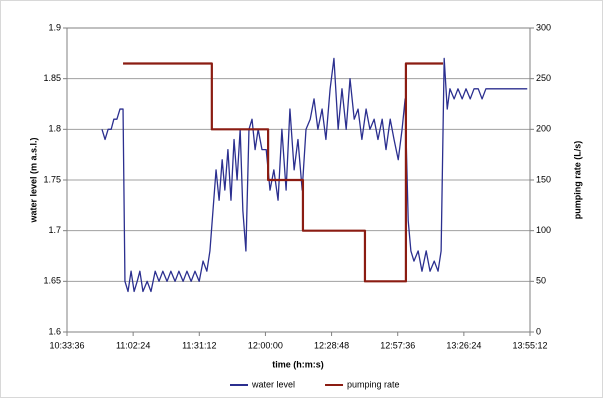 This screenshot has height=398, width=603. Describe the element at coordinates (54, 129) in the screenshot. I see `y-tick-label: 1.8` at that location.